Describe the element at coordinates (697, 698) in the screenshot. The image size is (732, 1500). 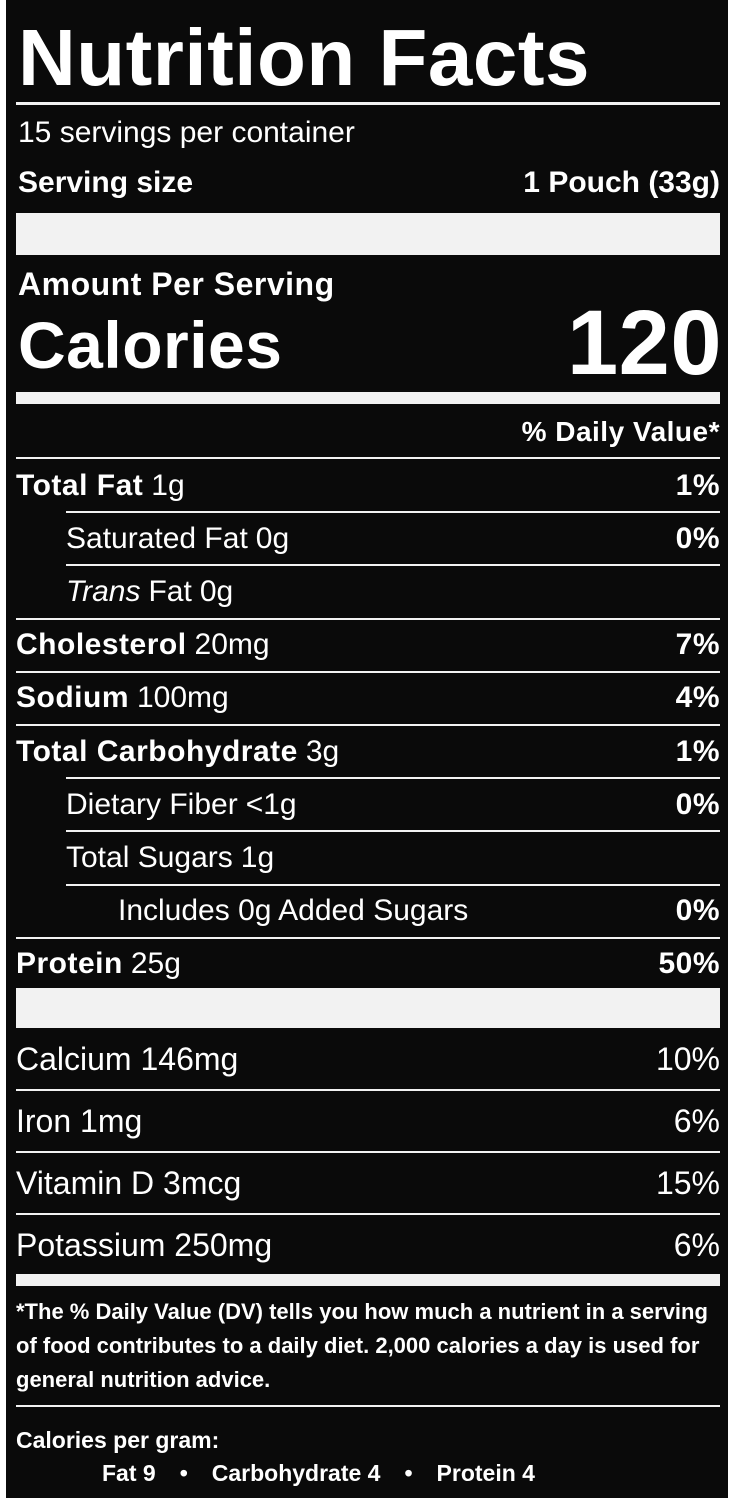
I see `nutrient-dv: 4%` at that location.